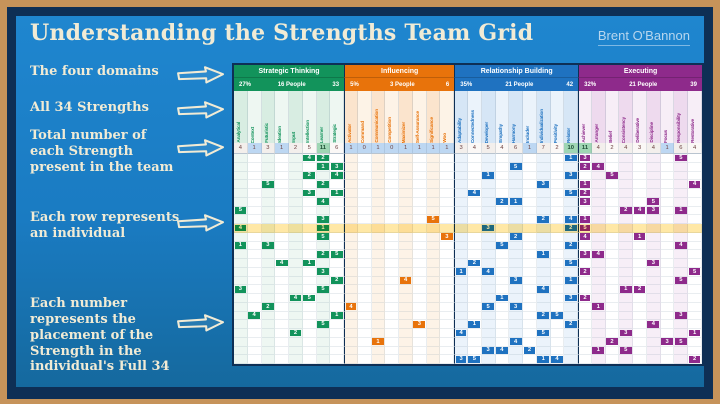 This screenshot has width=720, height=404. What do you see at coordinates (289, 84) in the screenshot?
I see `domain-stats: 27% 16 People 33` at bounding box center [289, 84].